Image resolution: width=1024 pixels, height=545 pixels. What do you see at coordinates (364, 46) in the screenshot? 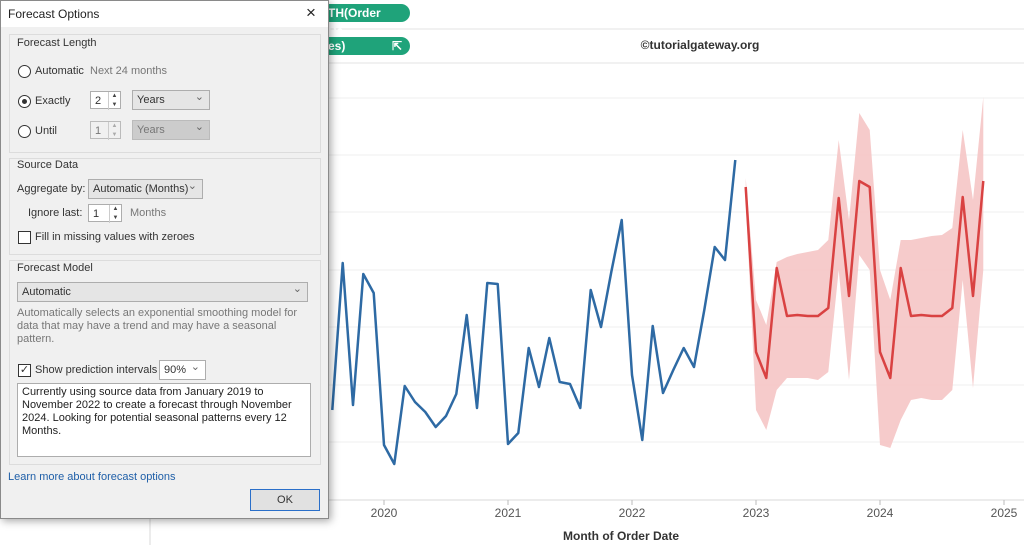
I see `rows-pill: es) ⇱` at bounding box center [364, 46].